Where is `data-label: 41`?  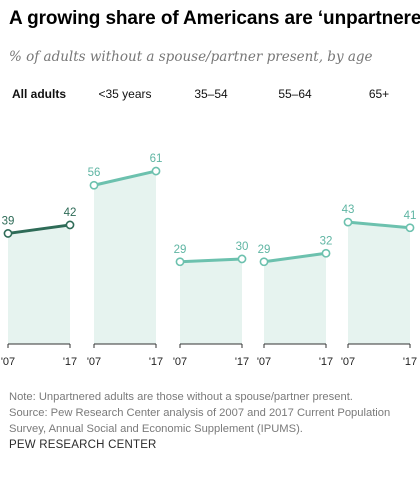 data-label: 41 is located at coordinates (410, 216).